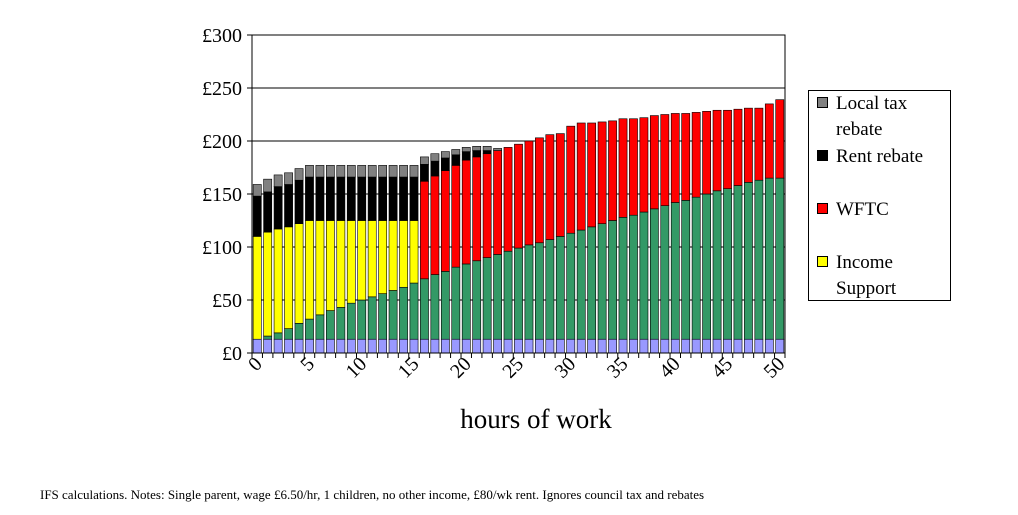 This screenshot has height=515, width=1018. What do you see at coordinates (232, 354) in the screenshot?
I see `y-tick-label: £0` at bounding box center [232, 354].